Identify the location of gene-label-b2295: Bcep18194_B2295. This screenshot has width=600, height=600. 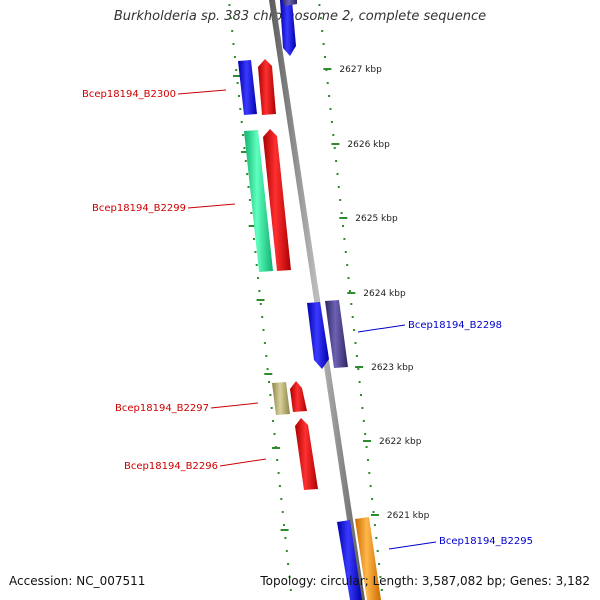
(486, 541).